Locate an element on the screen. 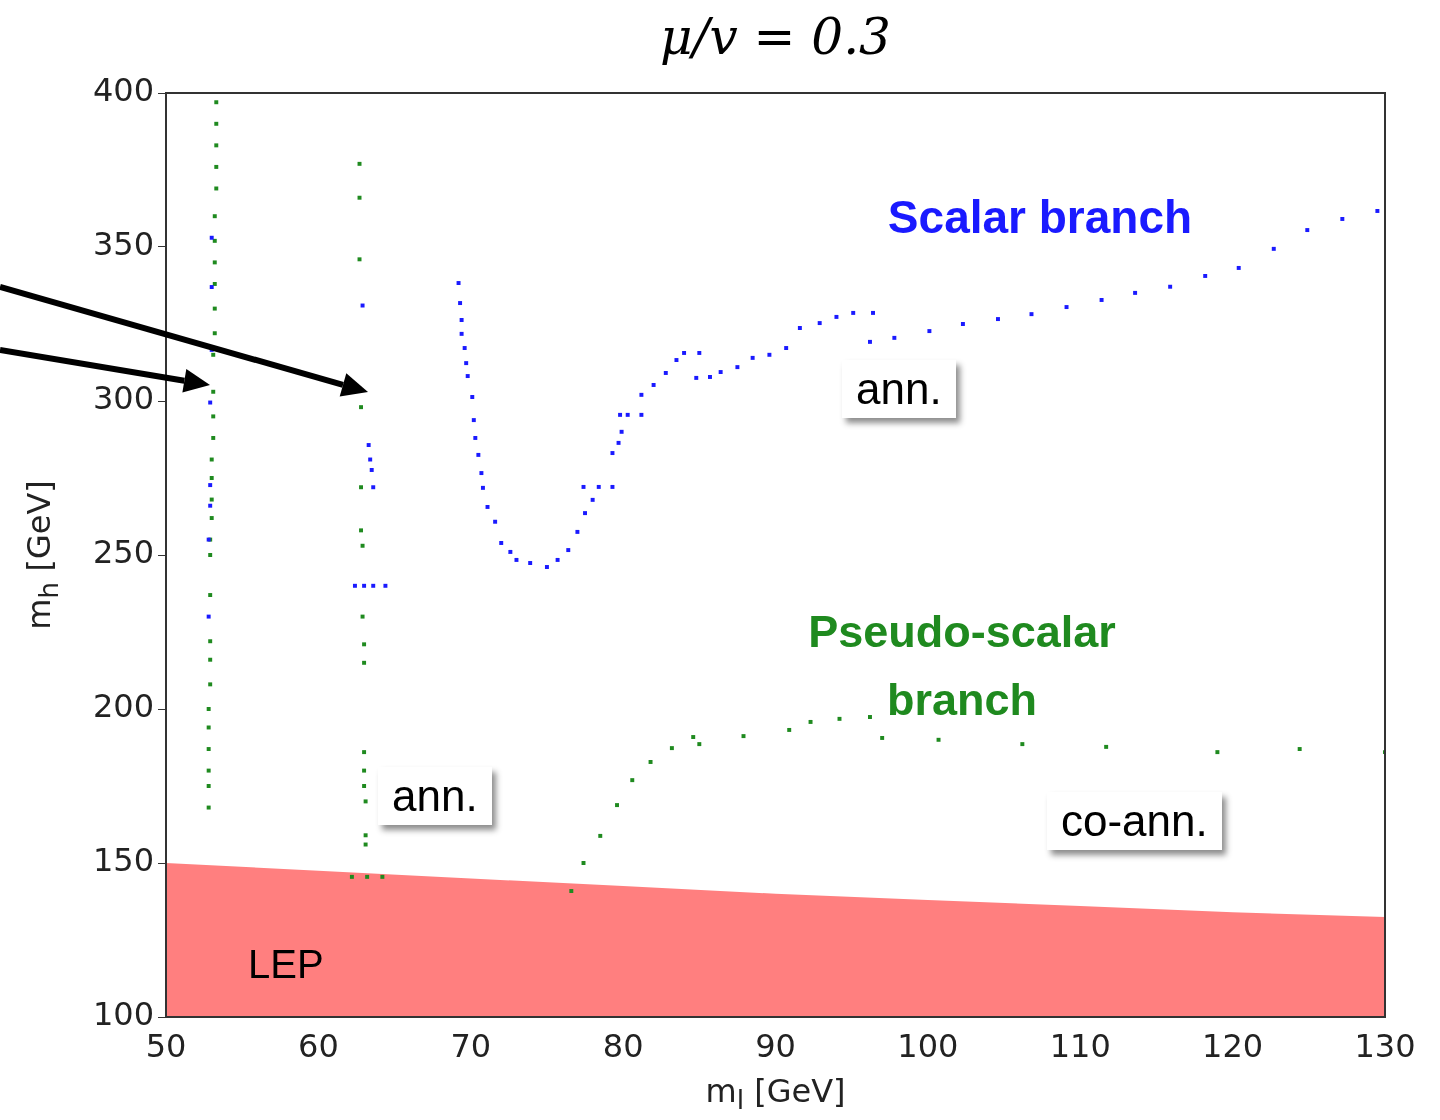  x-tick-label: 100 is located at coordinates (928, 1045).